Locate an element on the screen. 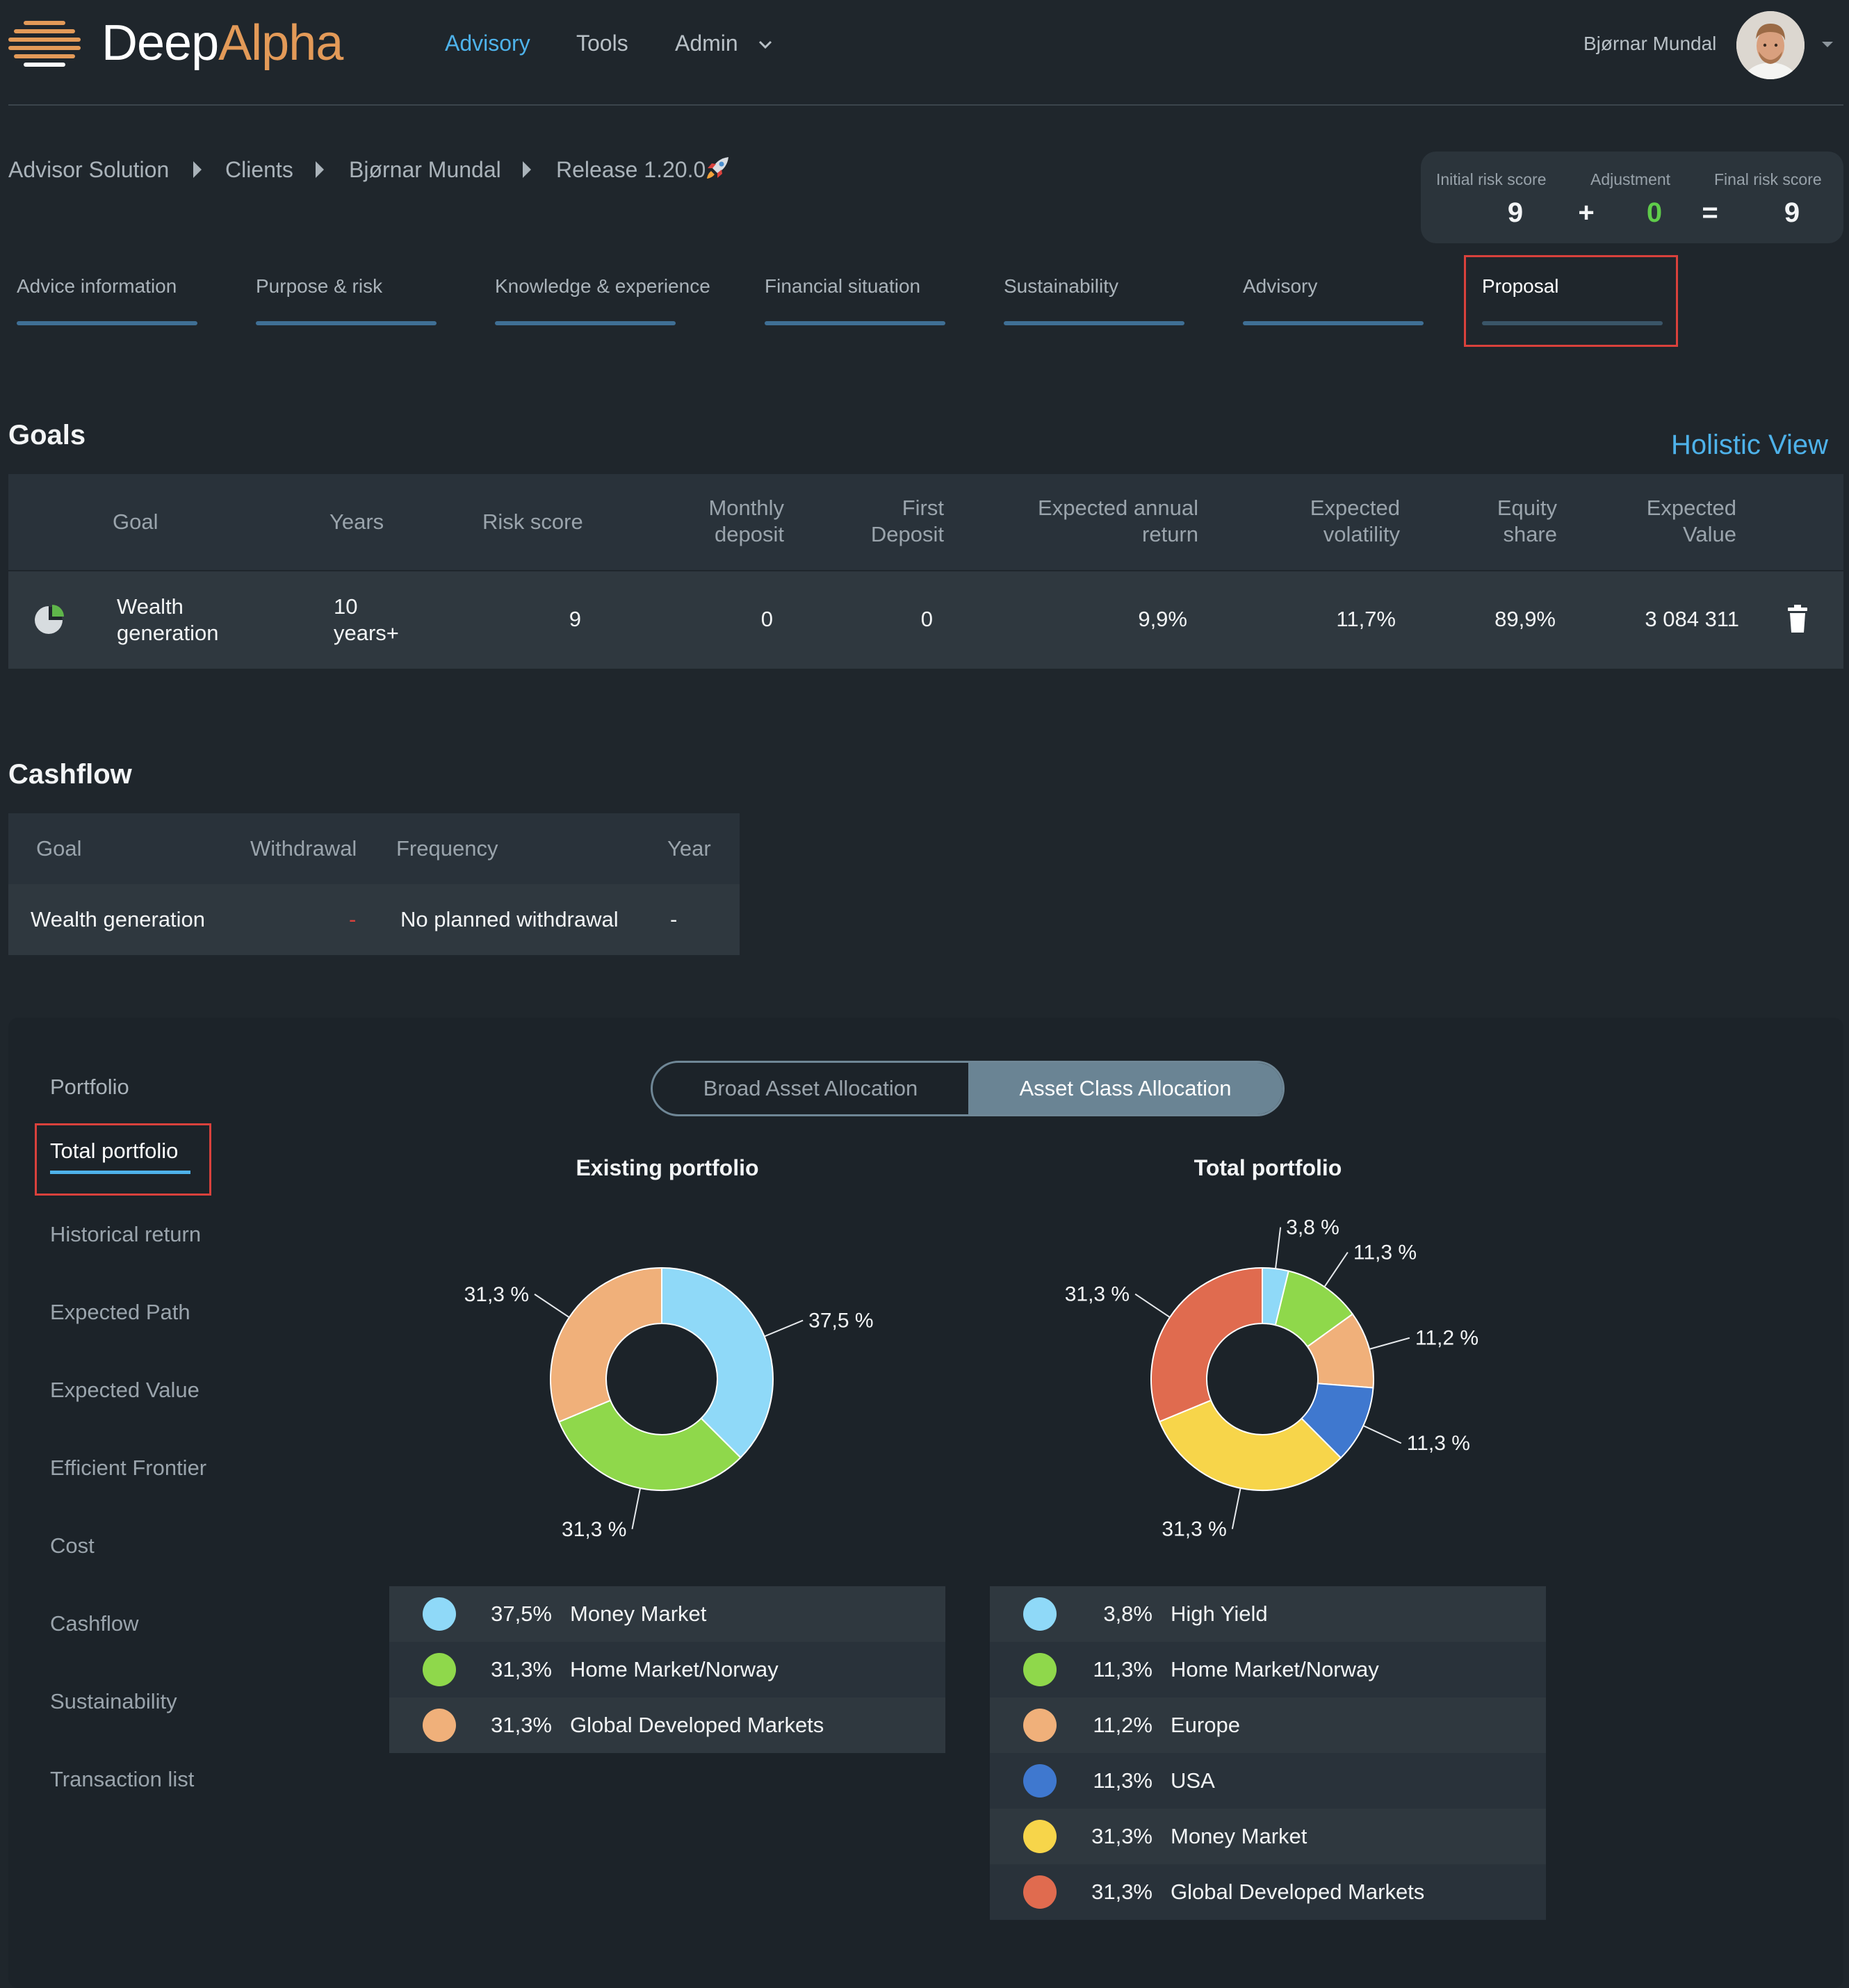  col-expected-value-line2: Value is located at coordinates (1709, 534).